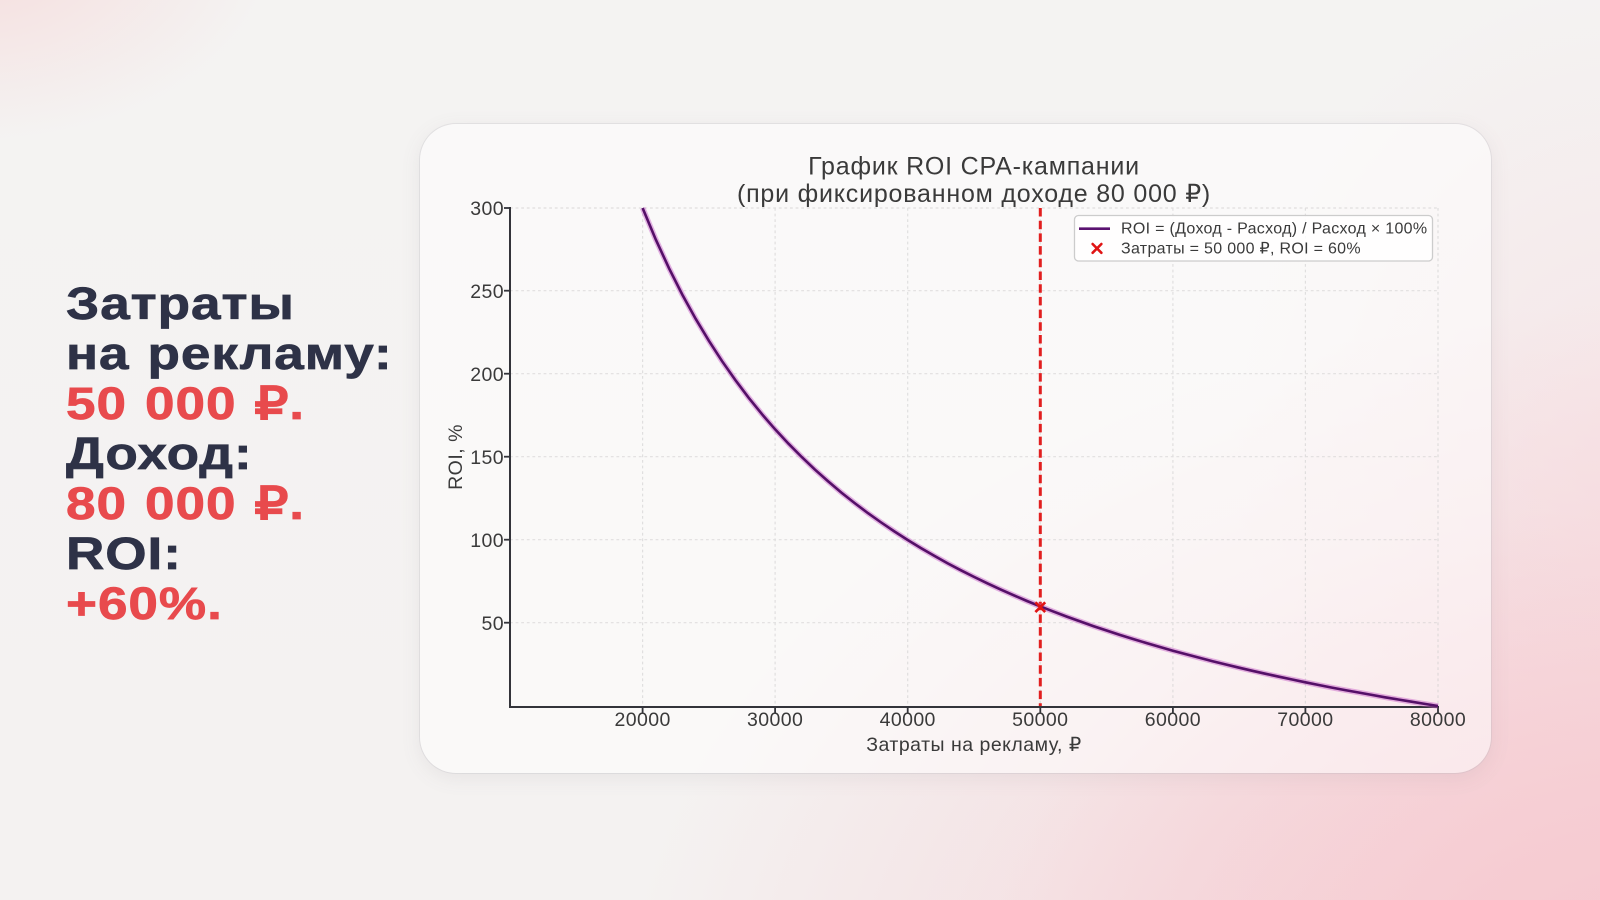 The height and width of the screenshot is (900, 1600). What do you see at coordinates (974, 194) in the screenshot?
I see `svg-text:(при фиксированном доходе 80 0: (при фиксированном доходе 80 000 ₽)` at bounding box center [974, 194].